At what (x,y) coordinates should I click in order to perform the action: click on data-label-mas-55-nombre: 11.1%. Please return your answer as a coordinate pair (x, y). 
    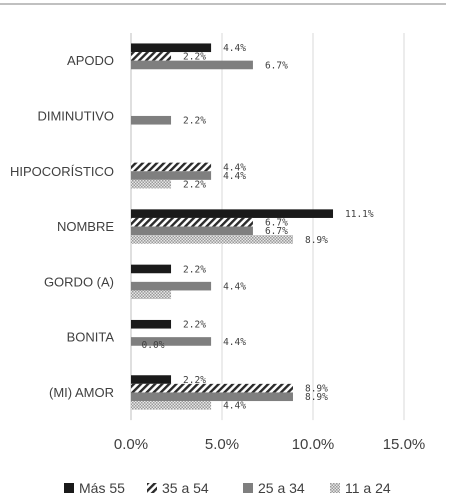
    Looking at the image, I should click on (359, 214).